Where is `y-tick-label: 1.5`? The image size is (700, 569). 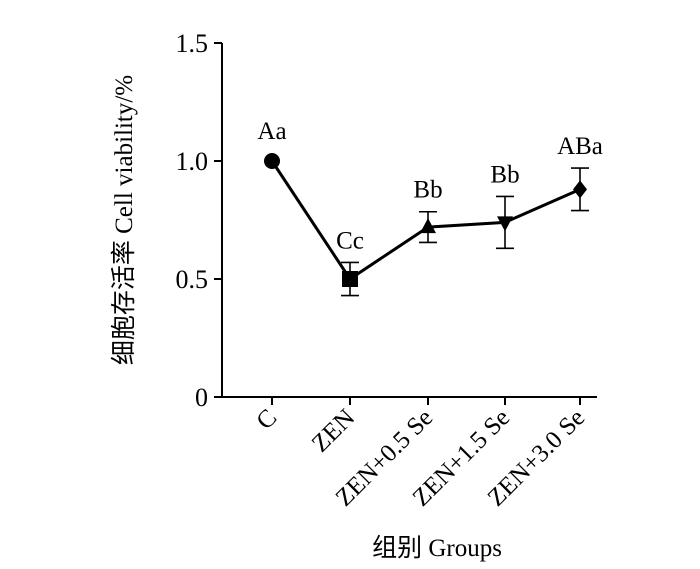 y-tick-label: 1.5 is located at coordinates (192, 43).